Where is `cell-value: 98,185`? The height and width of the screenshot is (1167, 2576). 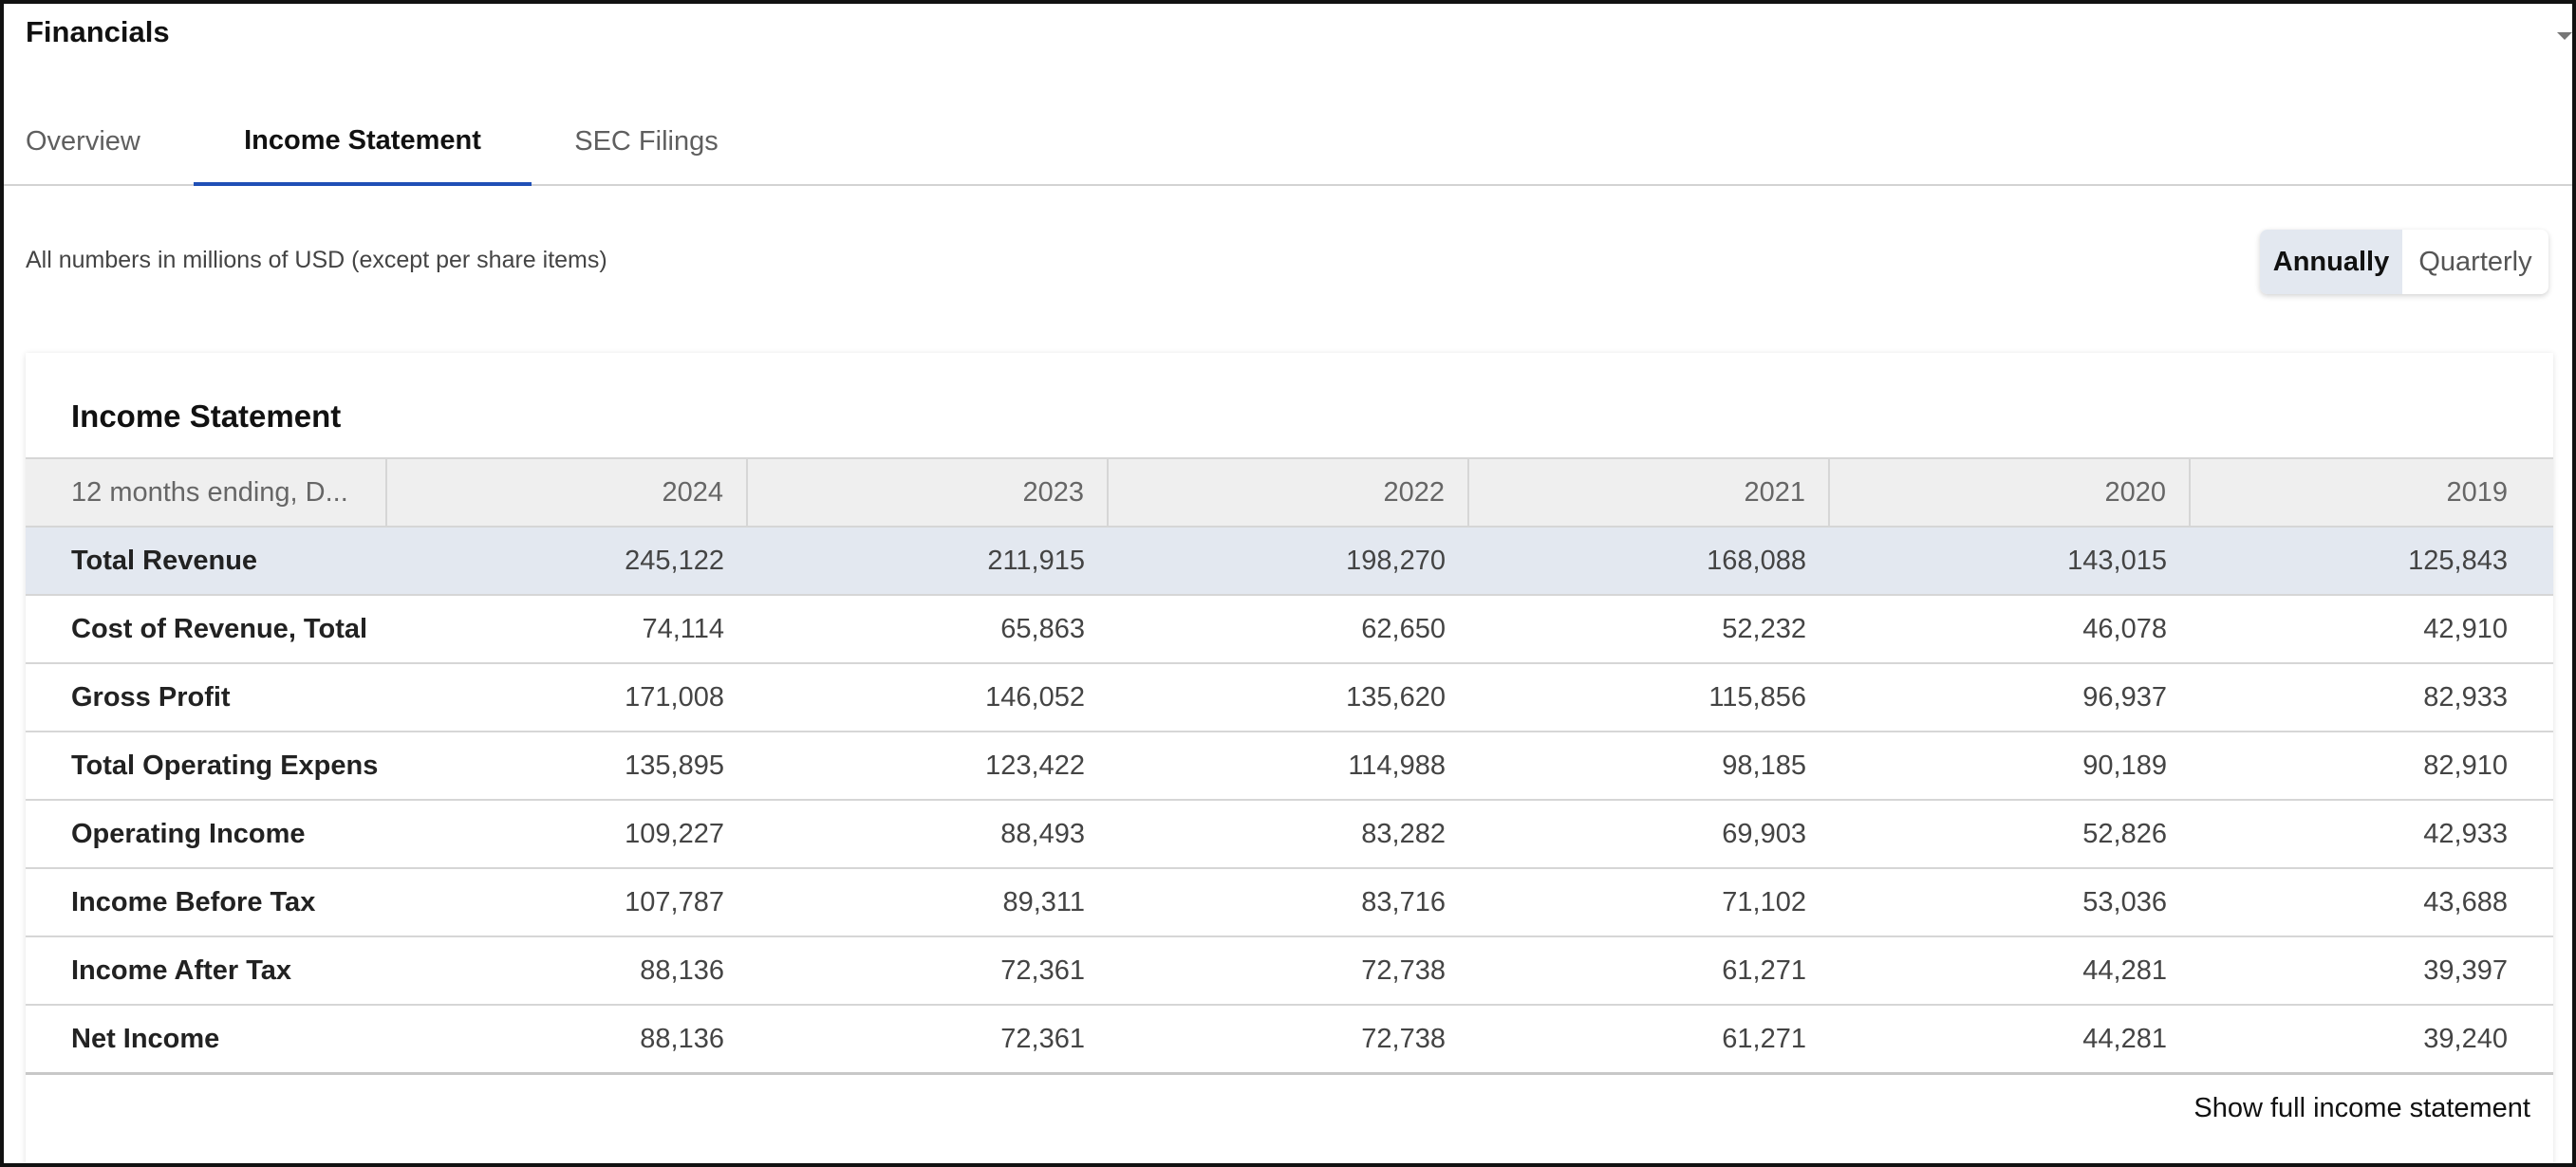 cell-value: 98,185 is located at coordinates (1648, 766).